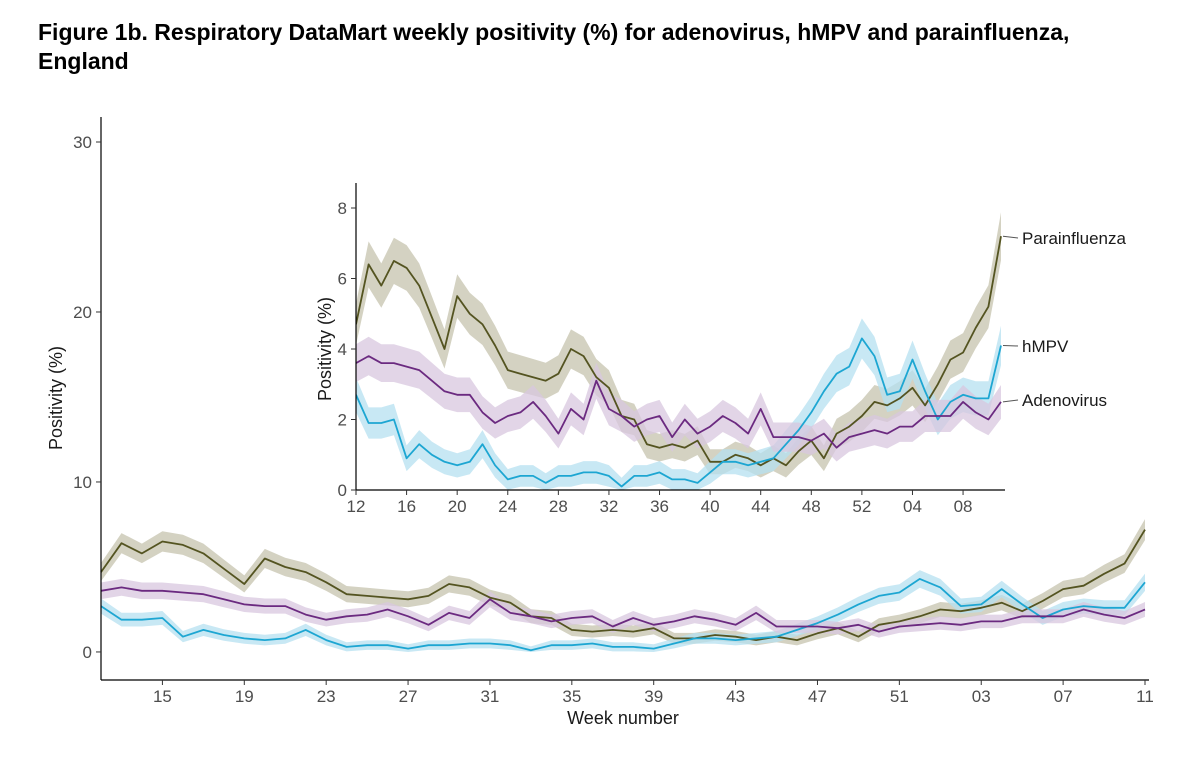 The height and width of the screenshot is (766, 1204). I want to click on inset-hmpv-band, so click(678, 404).